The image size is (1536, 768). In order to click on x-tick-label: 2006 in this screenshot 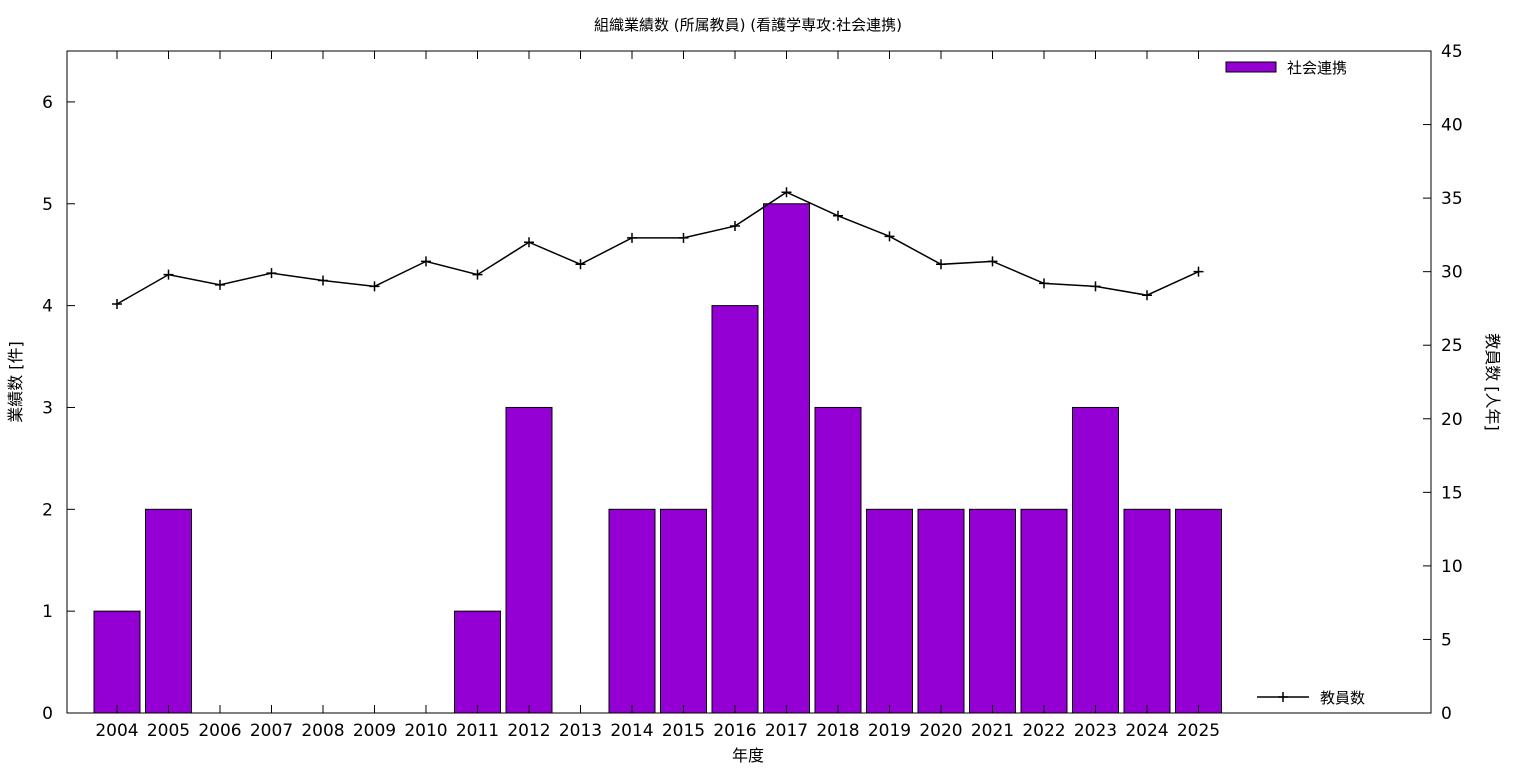, I will do `click(219, 731)`.